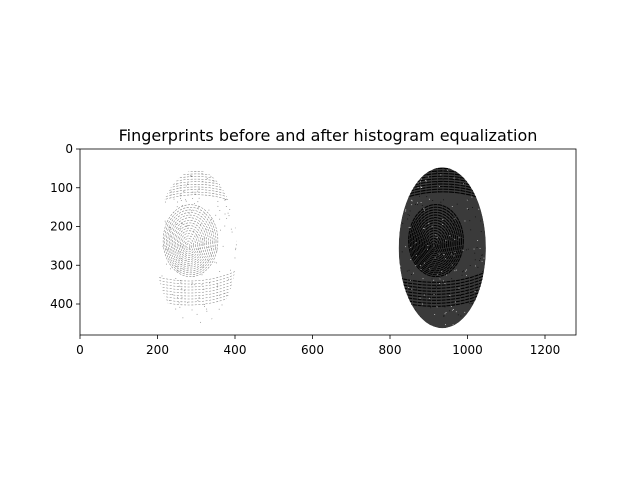 The width and height of the screenshot is (640, 480). I want to click on x-tick-label: 400, so click(235, 350).